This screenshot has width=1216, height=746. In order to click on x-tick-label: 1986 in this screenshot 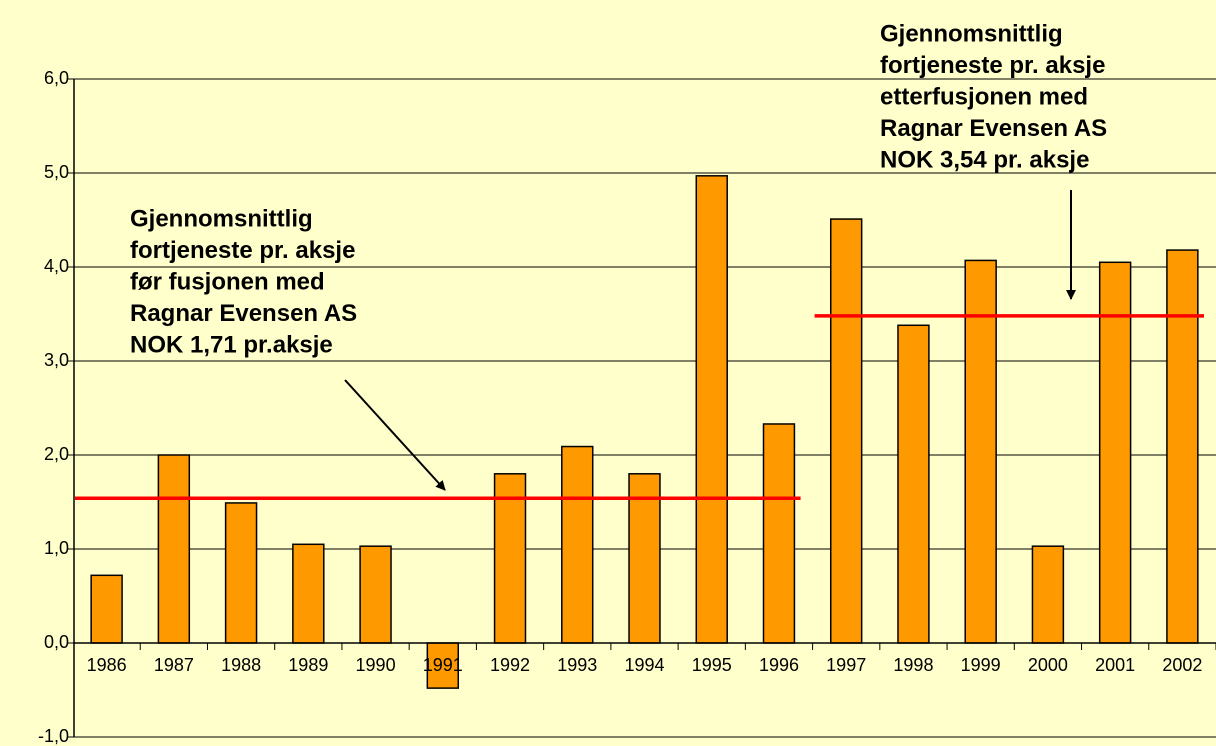, I will do `click(107, 665)`.